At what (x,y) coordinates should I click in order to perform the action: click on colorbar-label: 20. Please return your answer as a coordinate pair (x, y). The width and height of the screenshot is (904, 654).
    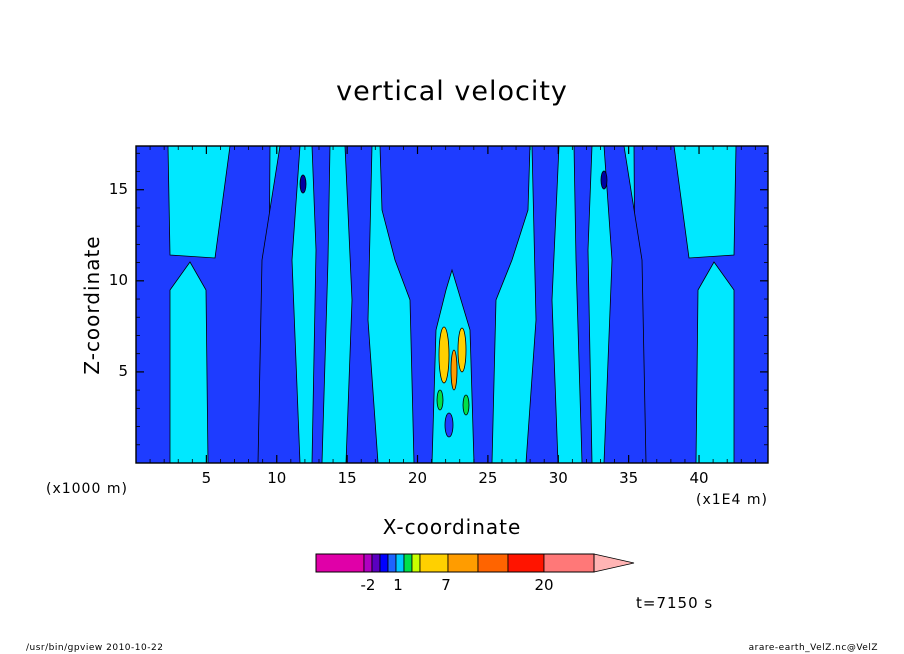
    Looking at the image, I should click on (544, 585).